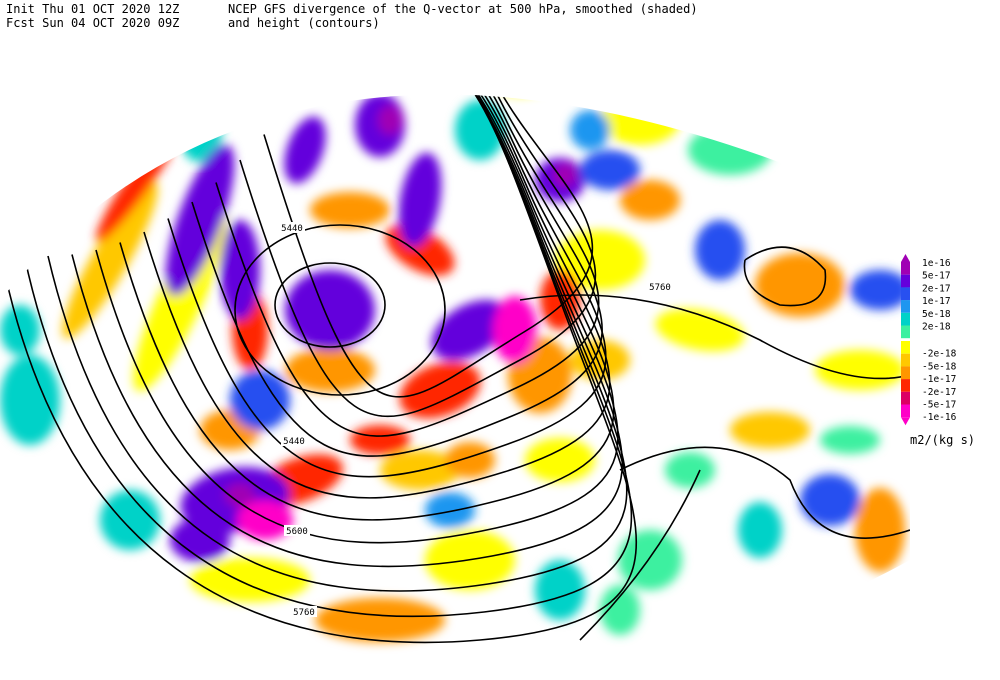 The image size is (1000, 680). Describe the element at coordinates (936, 314) in the screenshot. I see `colorbar-label: 5e-18` at that location.